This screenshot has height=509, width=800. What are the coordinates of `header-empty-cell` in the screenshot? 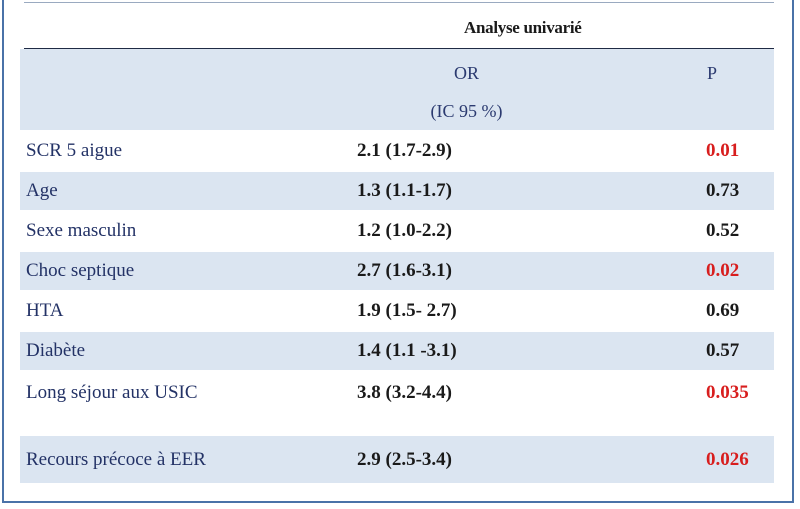 It's located at (163, 90).